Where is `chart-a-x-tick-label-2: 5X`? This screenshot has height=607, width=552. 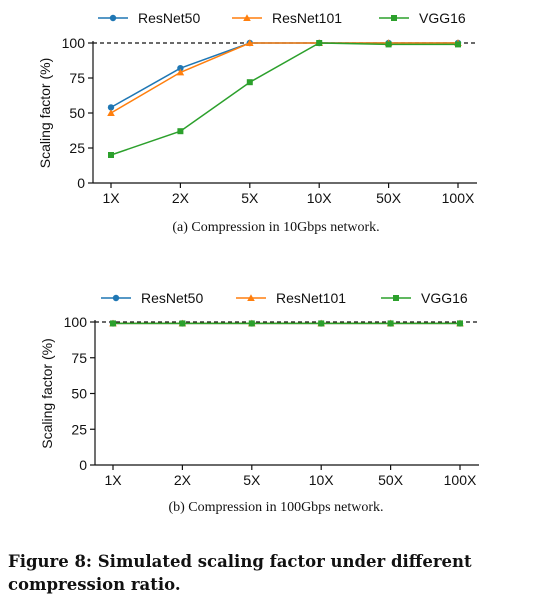 chart-a-x-tick-label-2: 5X is located at coordinates (250, 198).